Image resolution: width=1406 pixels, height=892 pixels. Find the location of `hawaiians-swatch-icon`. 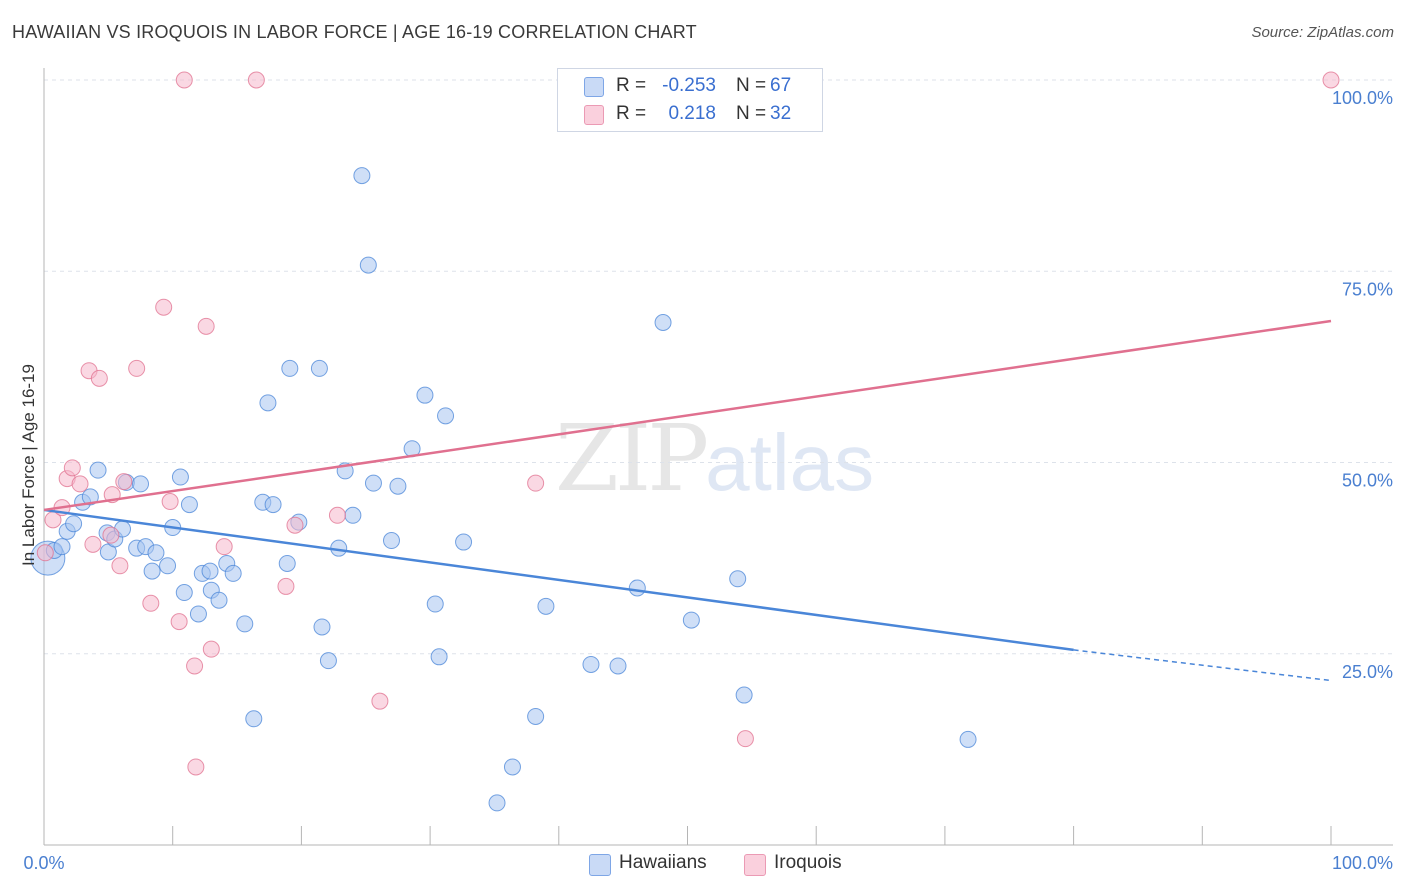

hawaiians-swatch-icon is located at coordinates (594, 87).